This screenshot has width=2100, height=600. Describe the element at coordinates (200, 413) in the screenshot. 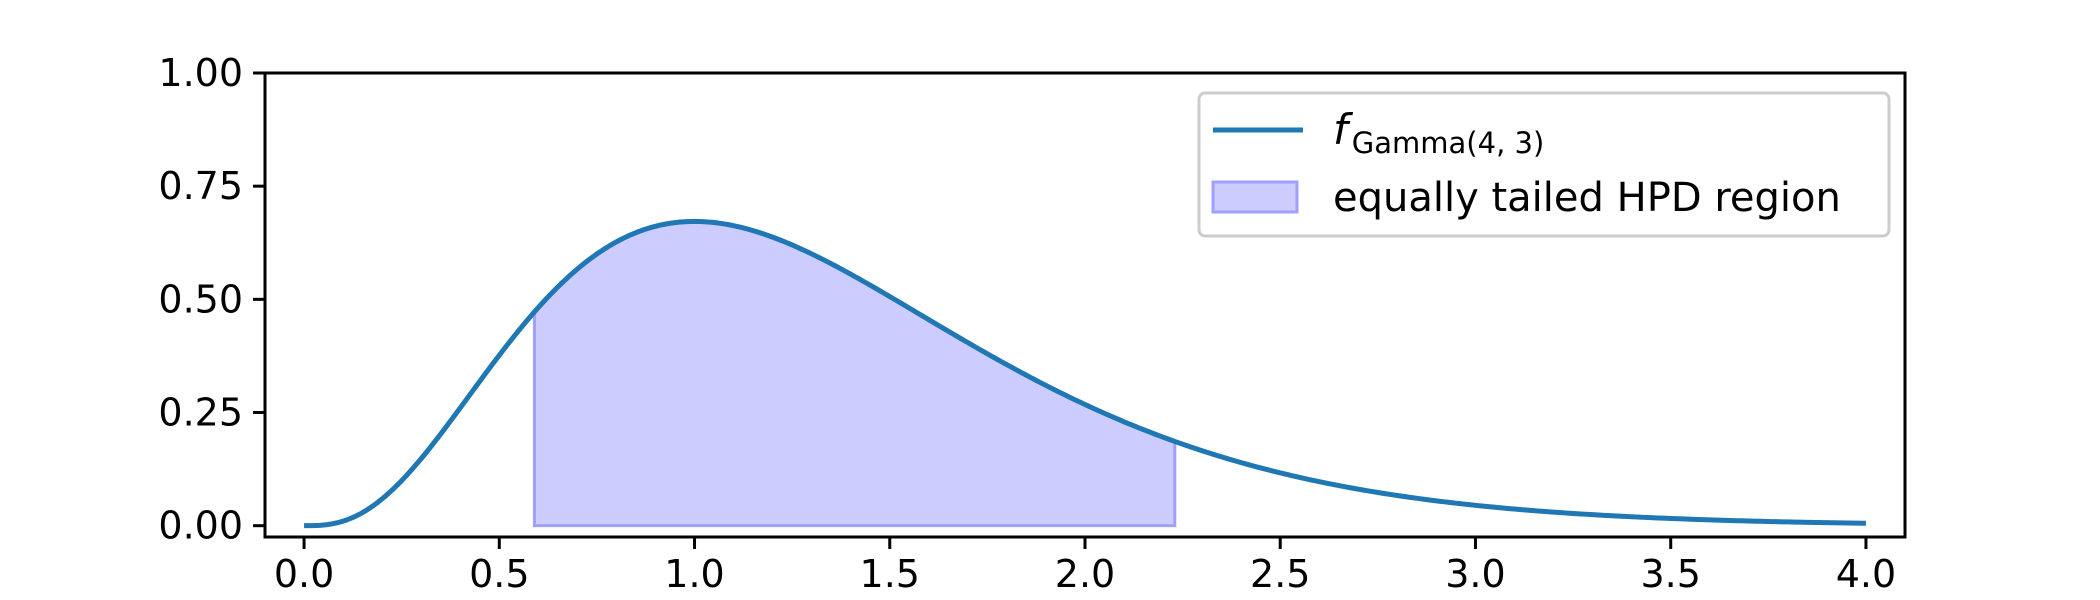

I see `y-tick-label: 0.25` at that location.